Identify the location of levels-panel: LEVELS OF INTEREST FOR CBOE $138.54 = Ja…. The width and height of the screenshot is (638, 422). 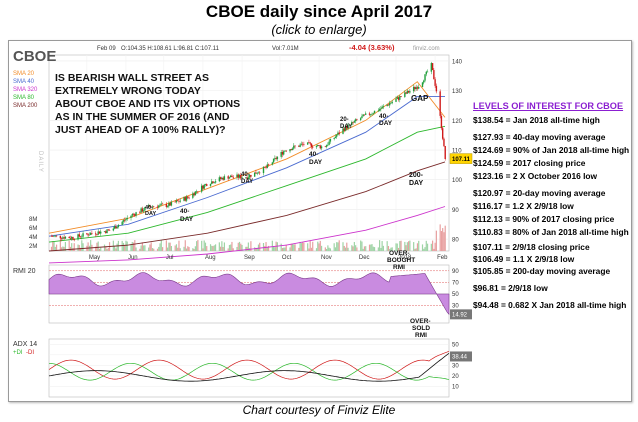
(555, 205).